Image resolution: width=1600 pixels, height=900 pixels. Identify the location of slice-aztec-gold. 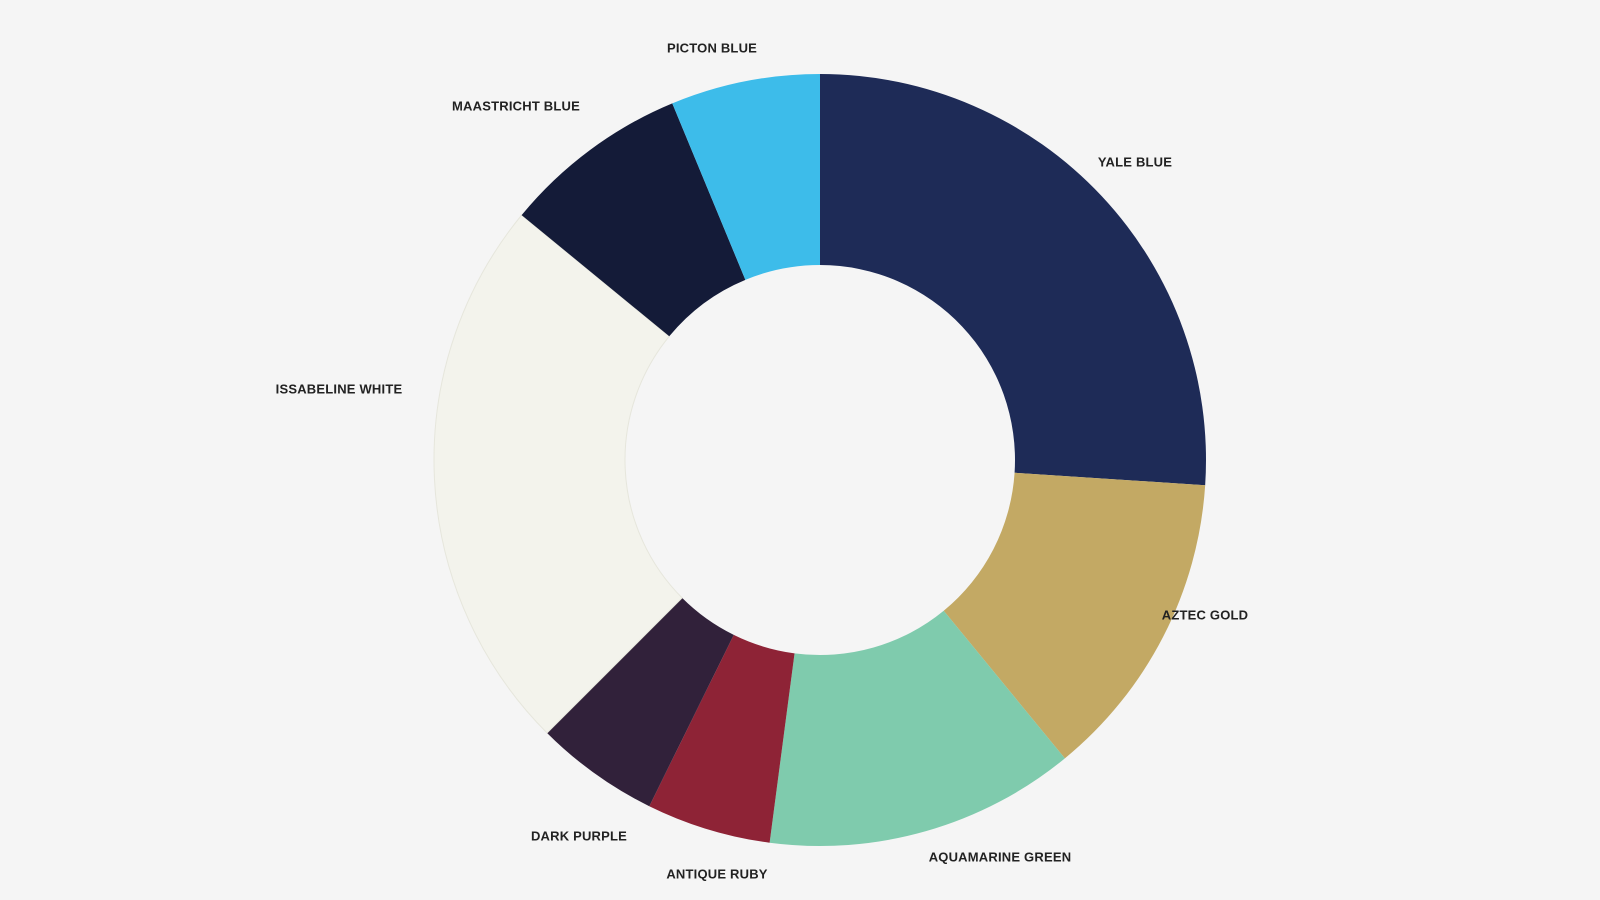
(1074, 615).